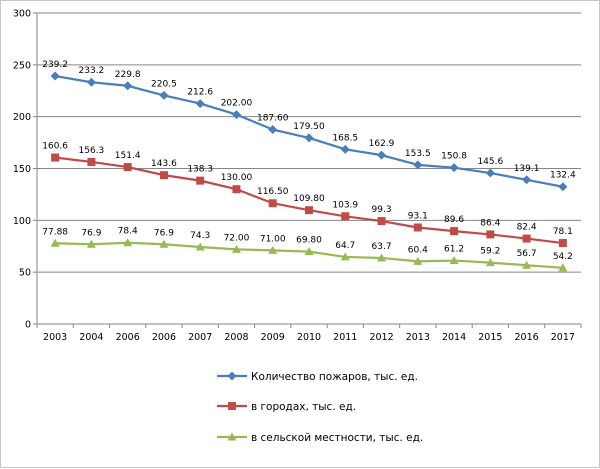 The height and width of the screenshot is (469, 600). I want to click on data-label: 233.2, so click(92, 71).